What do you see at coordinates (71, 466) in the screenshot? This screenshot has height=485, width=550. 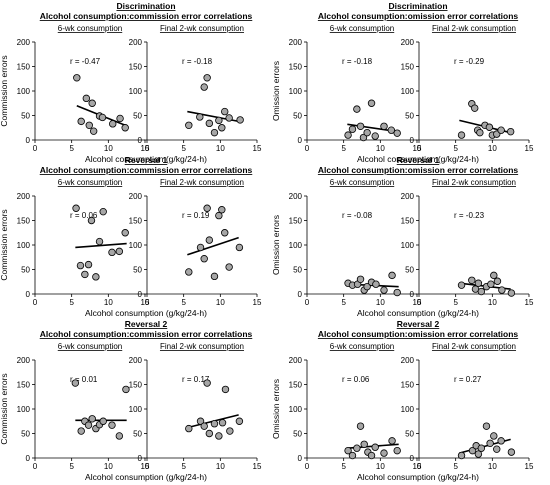 I see `x-tick-label: 5` at bounding box center [71, 466].